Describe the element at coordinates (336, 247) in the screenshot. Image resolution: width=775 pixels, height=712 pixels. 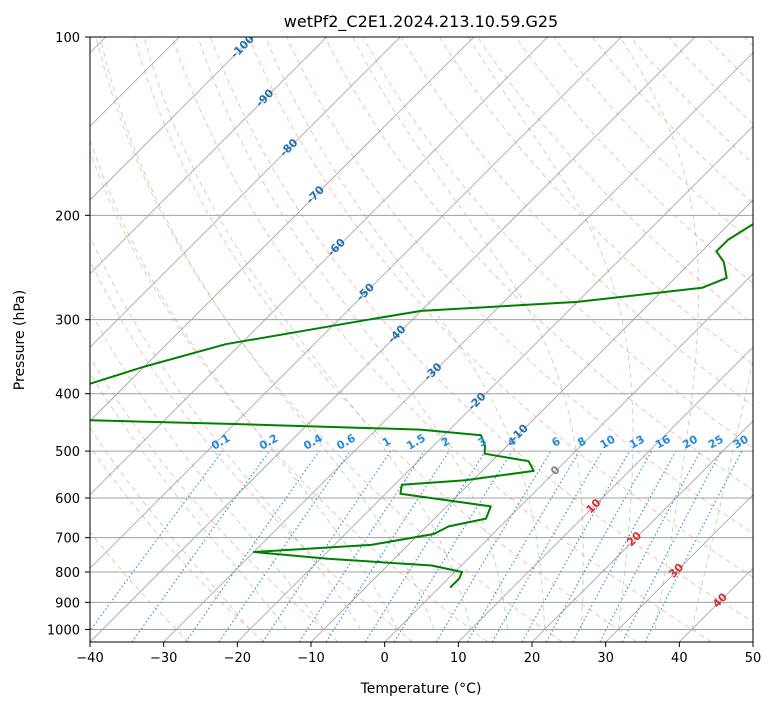
I see `isotherm-label: -60` at that location.